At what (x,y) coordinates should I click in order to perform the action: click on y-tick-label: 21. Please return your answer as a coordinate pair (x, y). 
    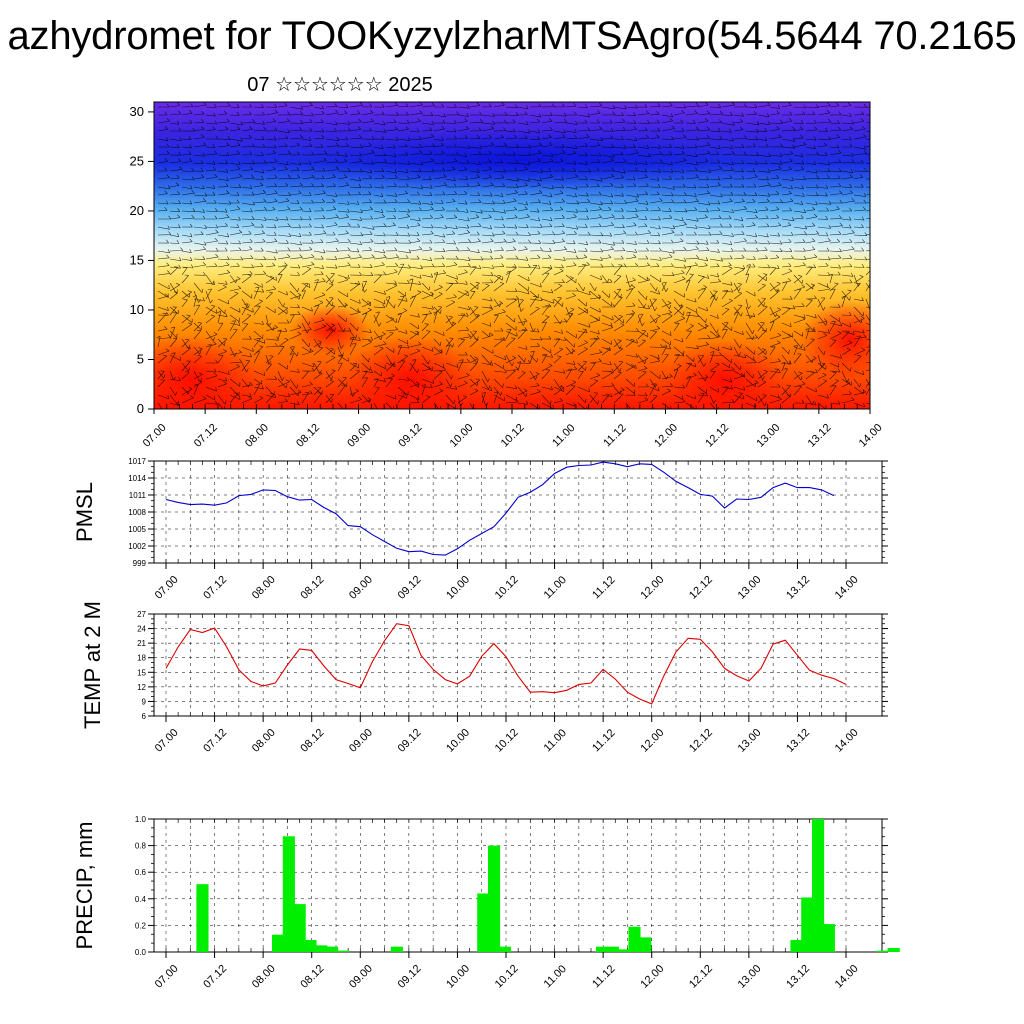
    Looking at the image, I should click on (141, 643).